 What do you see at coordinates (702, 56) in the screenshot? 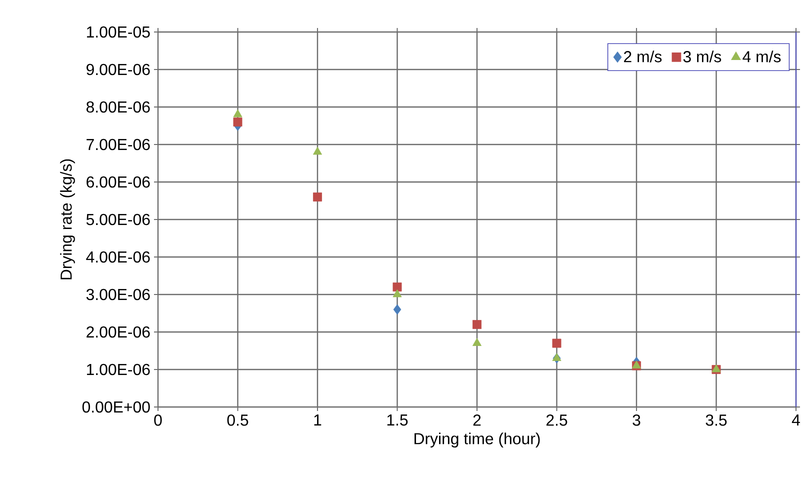
I see `legend-label: 3 m/s` at bounding box center [702, 56].